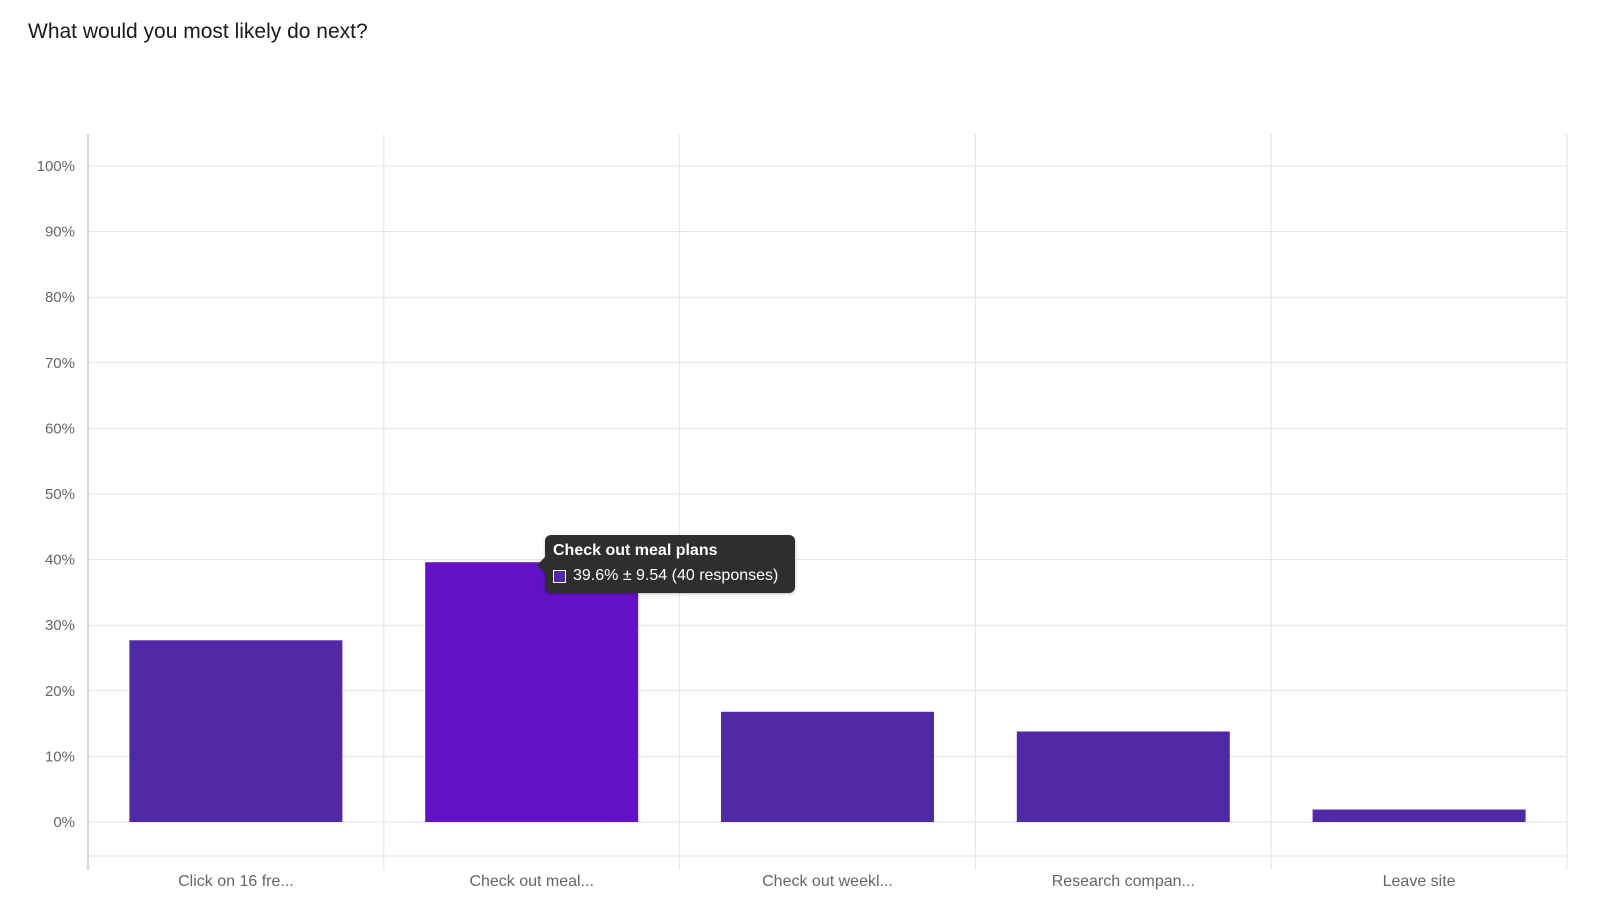  Describe the element at coordinates (60, 756) in the screenshot. I see `y-tick-label: 10%` at that location.